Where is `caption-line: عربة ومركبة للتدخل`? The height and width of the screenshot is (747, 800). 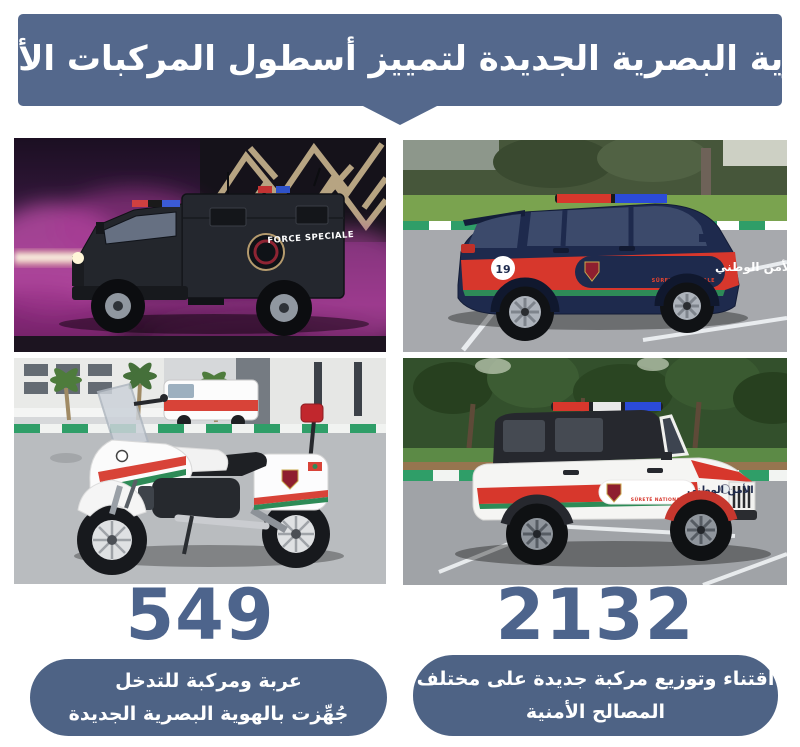
caption-line: عربة ومركبة للتدخل is located at coordinates (208, 680).